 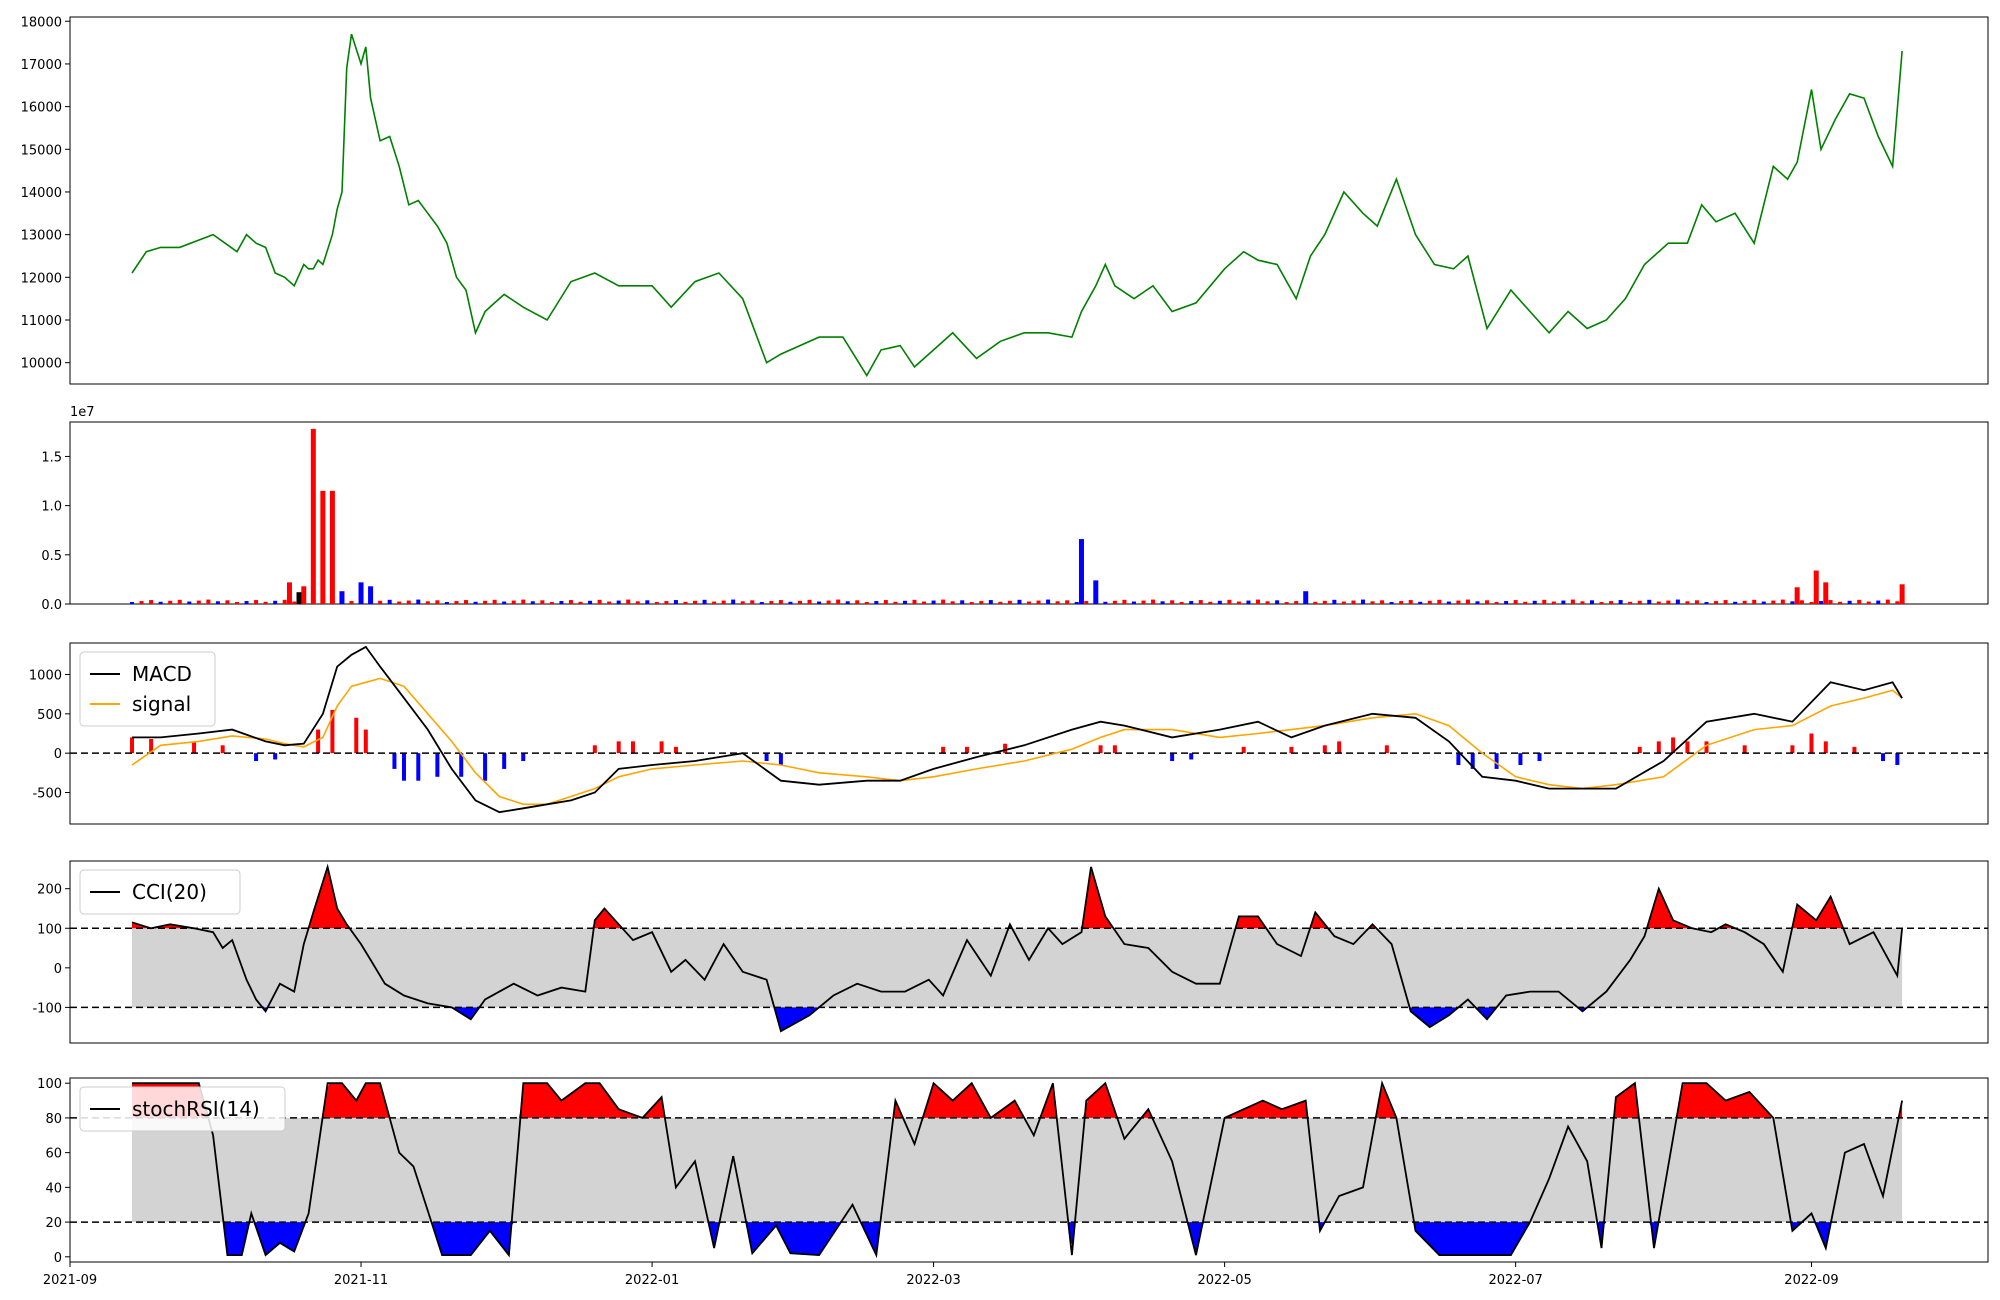 I want to click on cci-overbought-fill, so click(x=1017, y=899).